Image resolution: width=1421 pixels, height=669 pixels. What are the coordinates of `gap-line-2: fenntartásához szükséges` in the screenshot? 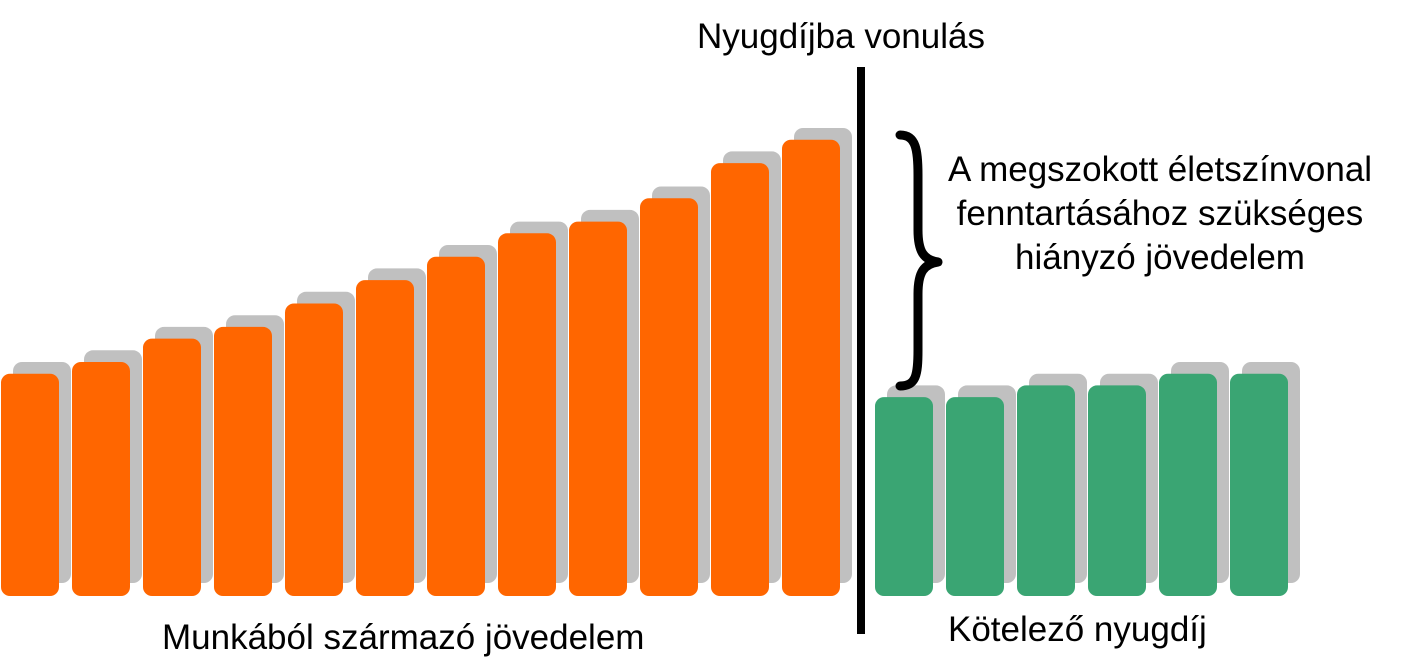 It's located at (1160, 213).